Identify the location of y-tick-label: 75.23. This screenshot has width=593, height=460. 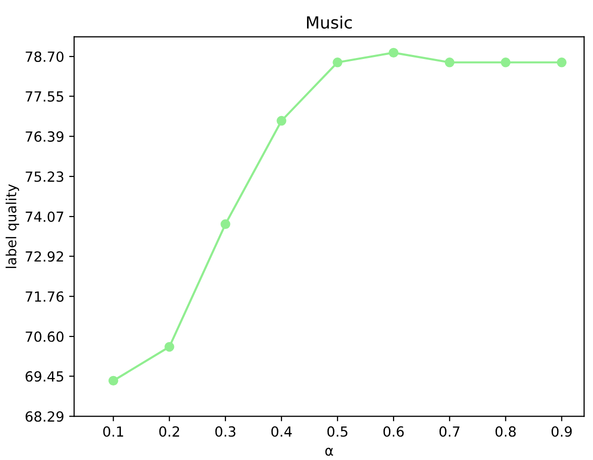
(45, 176).